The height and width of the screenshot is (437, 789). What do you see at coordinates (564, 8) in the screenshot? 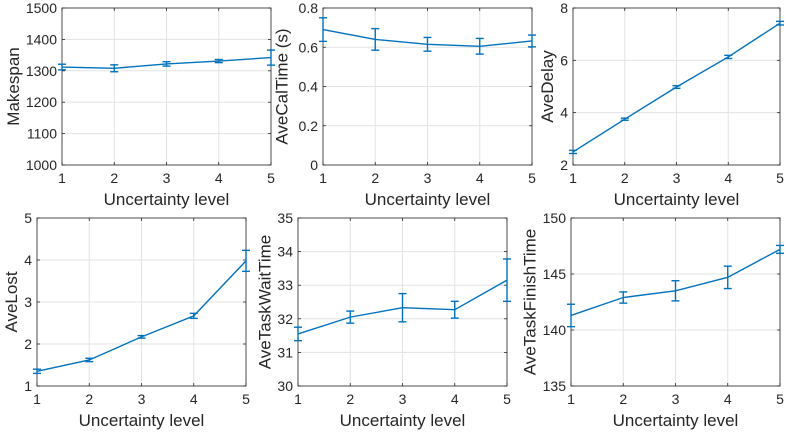
I see `y-tick-label: 8` at bounding box center [564, 8].